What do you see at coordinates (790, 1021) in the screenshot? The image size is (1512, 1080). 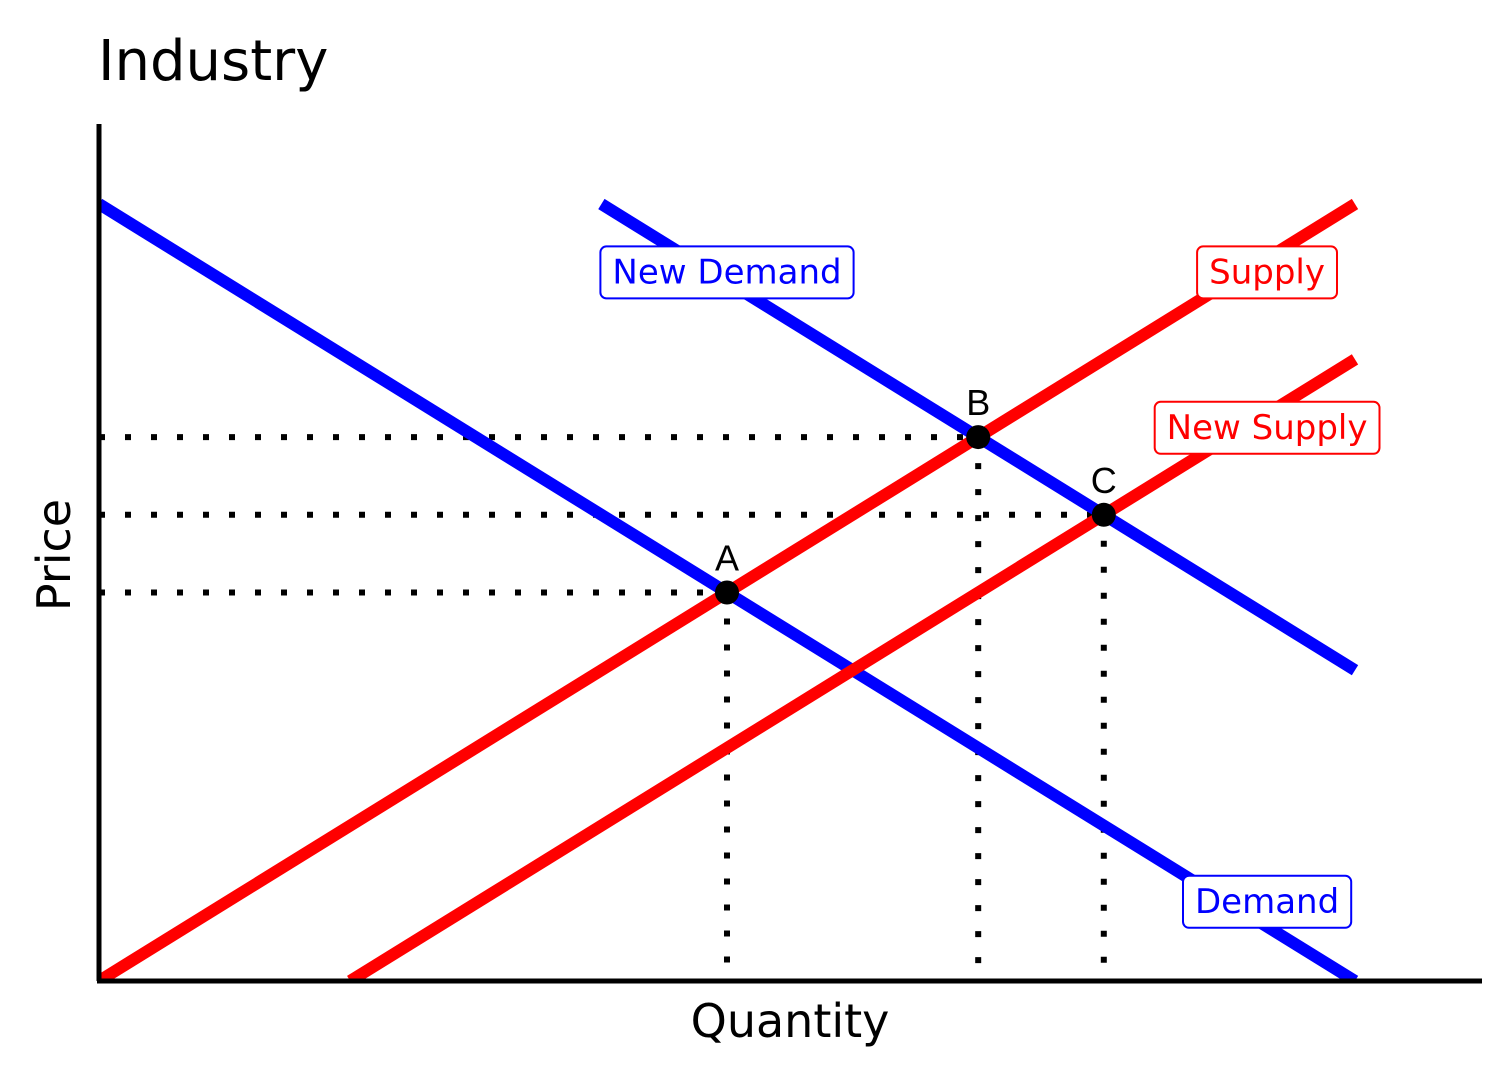 I see `x-axis-label: Quantity` at bounding box center [790, 1021].